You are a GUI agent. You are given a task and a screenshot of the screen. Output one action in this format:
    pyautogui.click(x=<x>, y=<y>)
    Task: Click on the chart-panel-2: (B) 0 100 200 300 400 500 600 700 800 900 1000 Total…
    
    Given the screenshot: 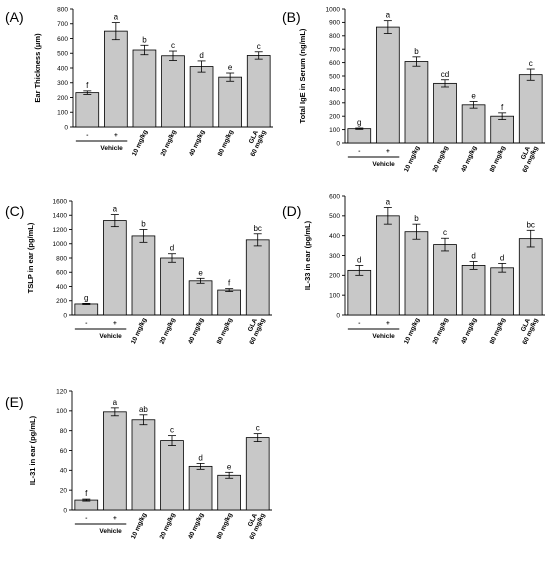 What is the action you would take?
    pyautogui.click(x=413, y=90)
    